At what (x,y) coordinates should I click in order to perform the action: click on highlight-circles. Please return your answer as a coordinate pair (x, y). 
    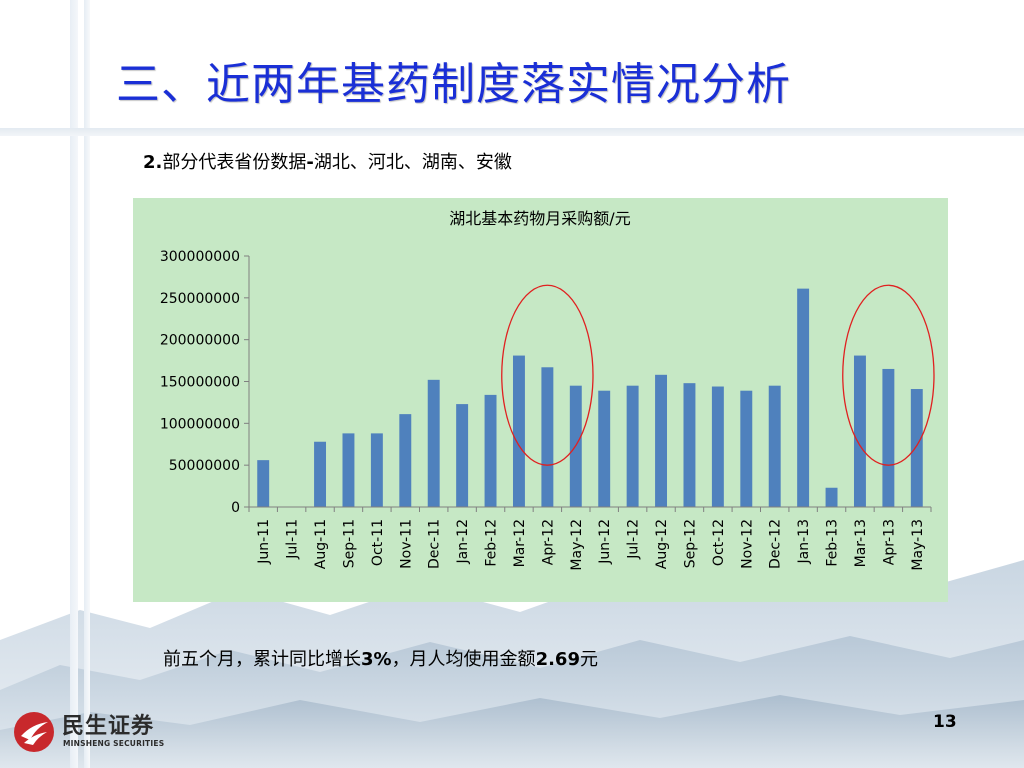
    Looking at the image, I should click on (718, 375).